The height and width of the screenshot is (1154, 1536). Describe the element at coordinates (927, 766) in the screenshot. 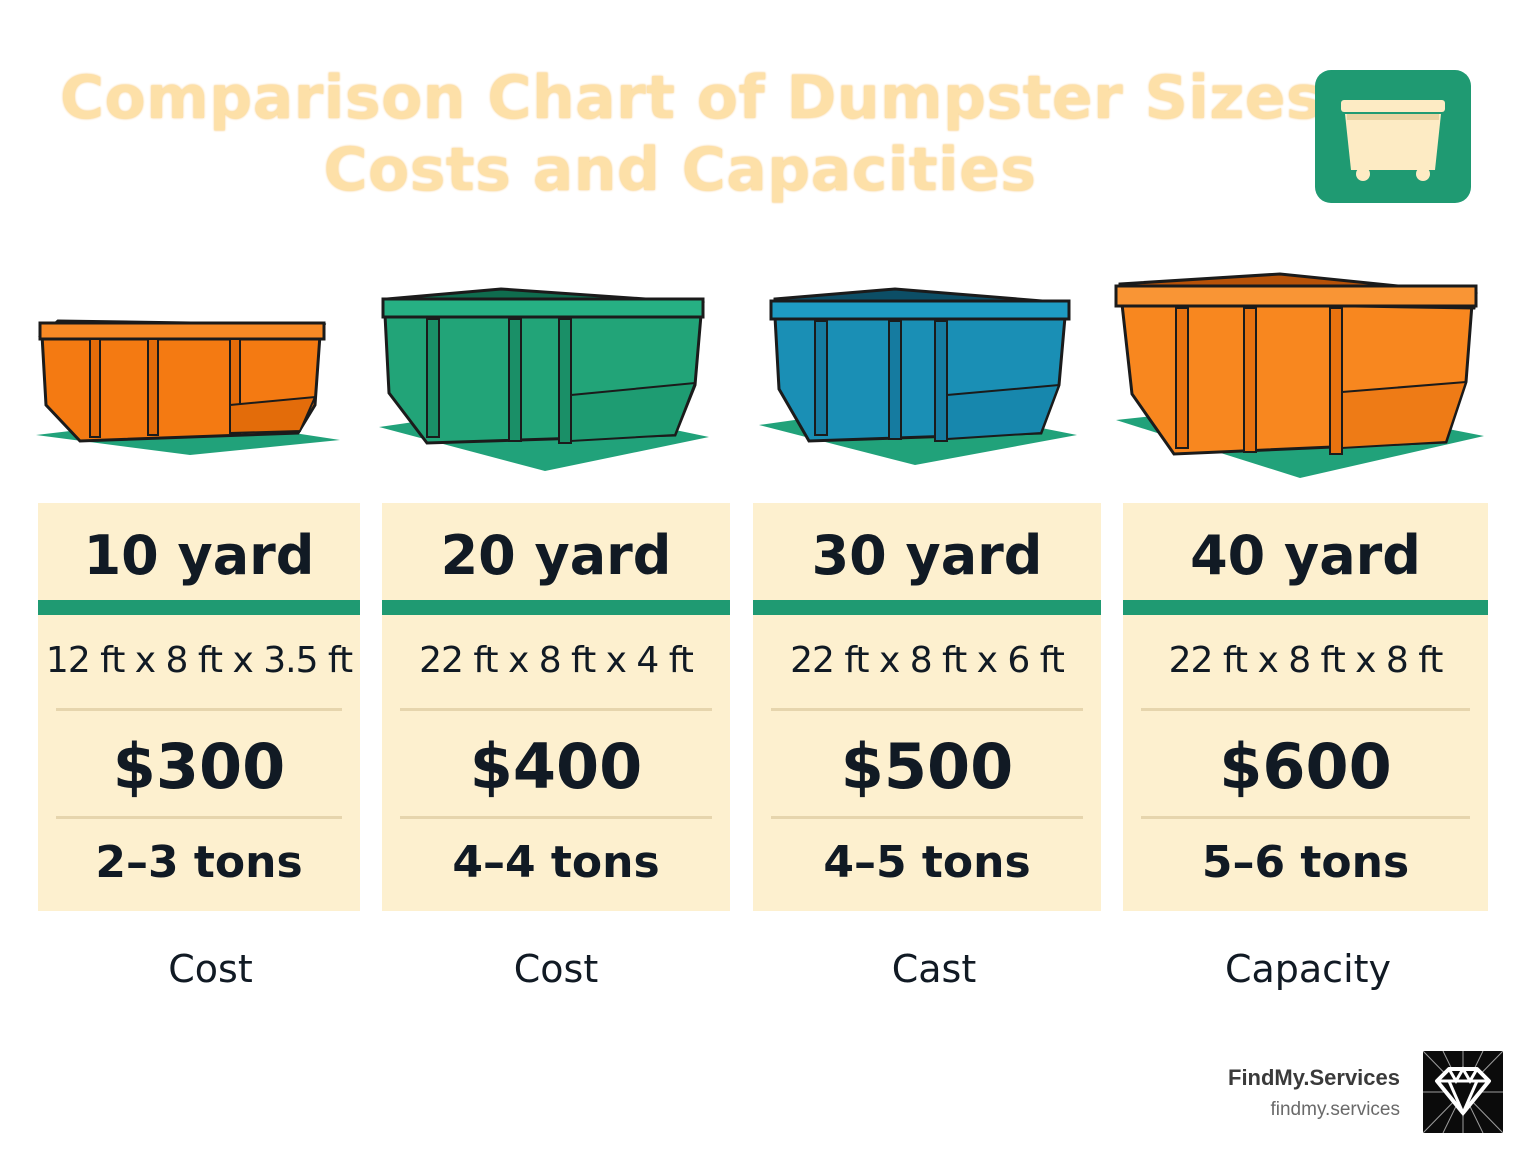

I see `card-price: $500` at that location.